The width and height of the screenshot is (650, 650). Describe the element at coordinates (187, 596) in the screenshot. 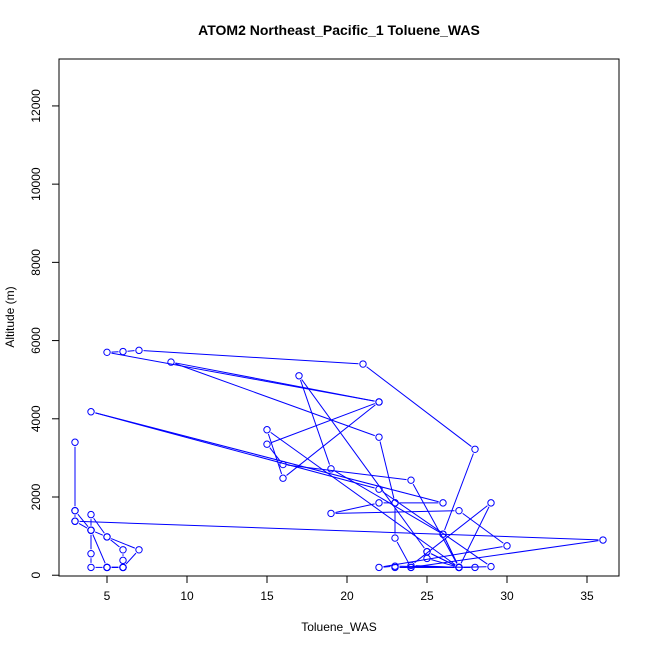

I see `x-tick-label: 10` at that location.